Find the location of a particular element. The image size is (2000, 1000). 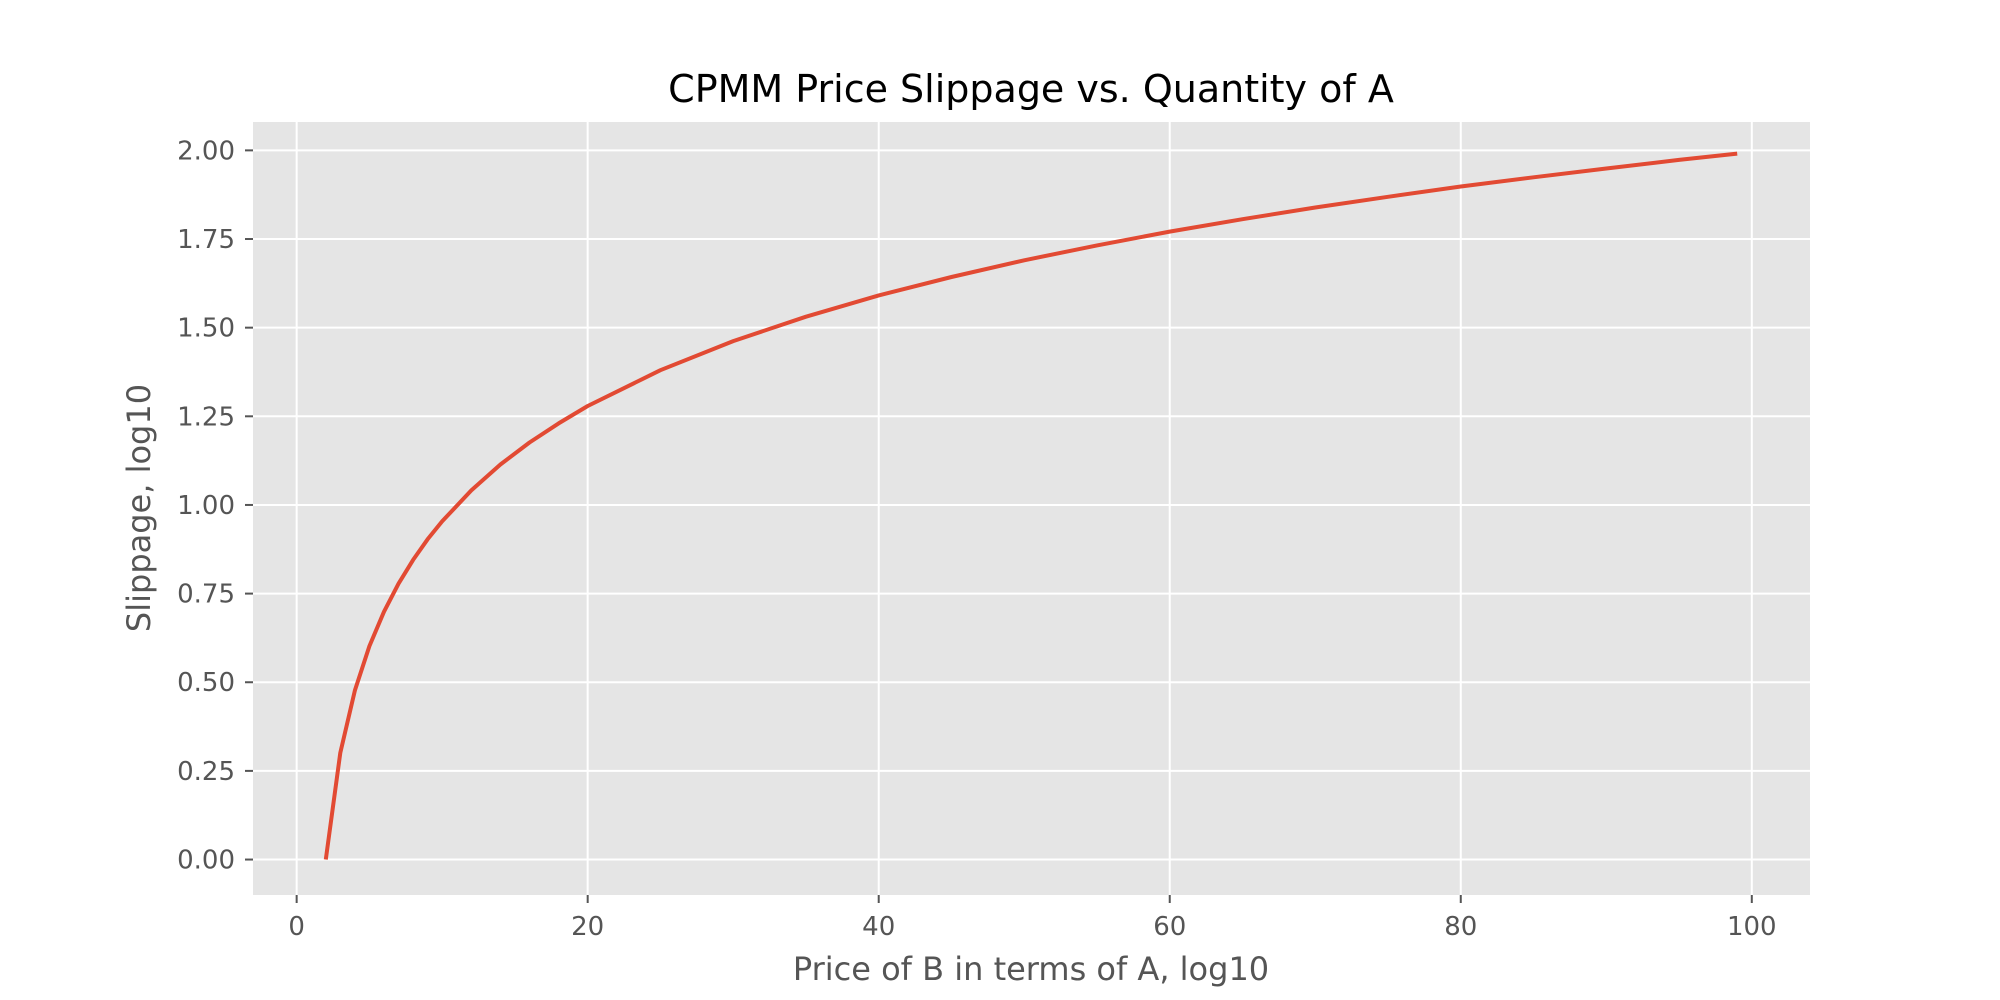

y-tick-label: 0.25 is located at coordinates (206, 772).